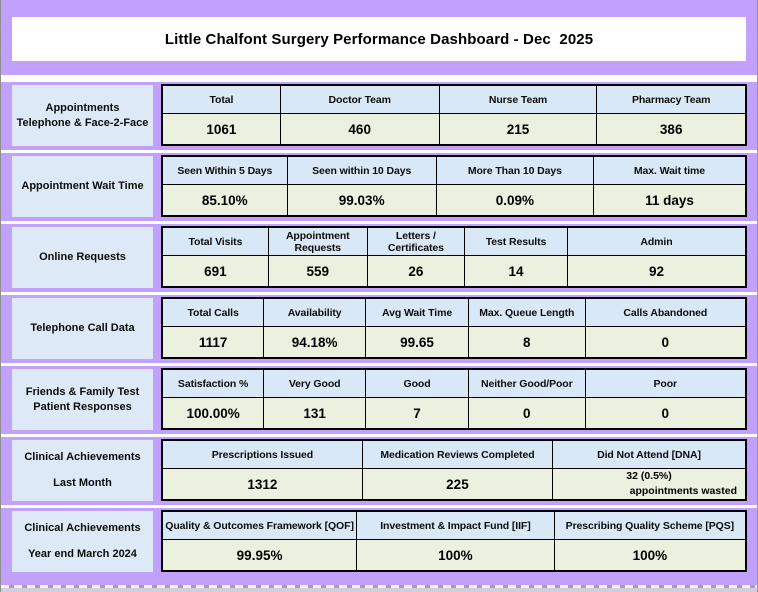 Image resolution: width=758 pixels, height=592 pixels. Describe the element at coordinates (82, 406) in the screenshot. I see `section-label-line: Patient Responses` at that location.